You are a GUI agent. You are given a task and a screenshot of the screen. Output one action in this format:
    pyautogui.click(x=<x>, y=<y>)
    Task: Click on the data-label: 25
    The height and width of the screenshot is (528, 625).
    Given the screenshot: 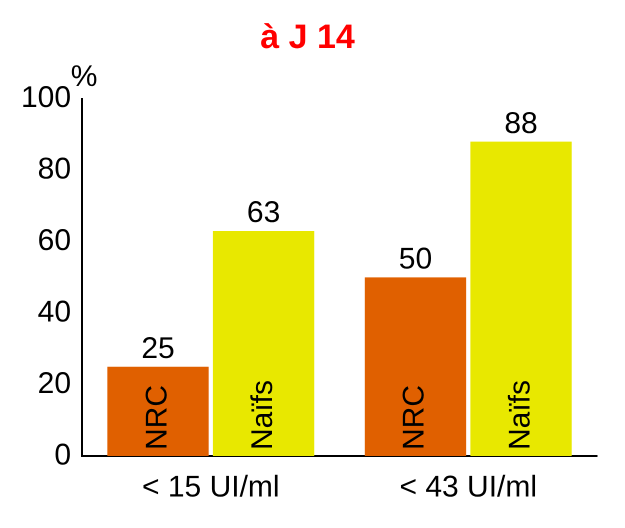 What is the action you would take?
    pyautogui.click(x=158, y=348)
    